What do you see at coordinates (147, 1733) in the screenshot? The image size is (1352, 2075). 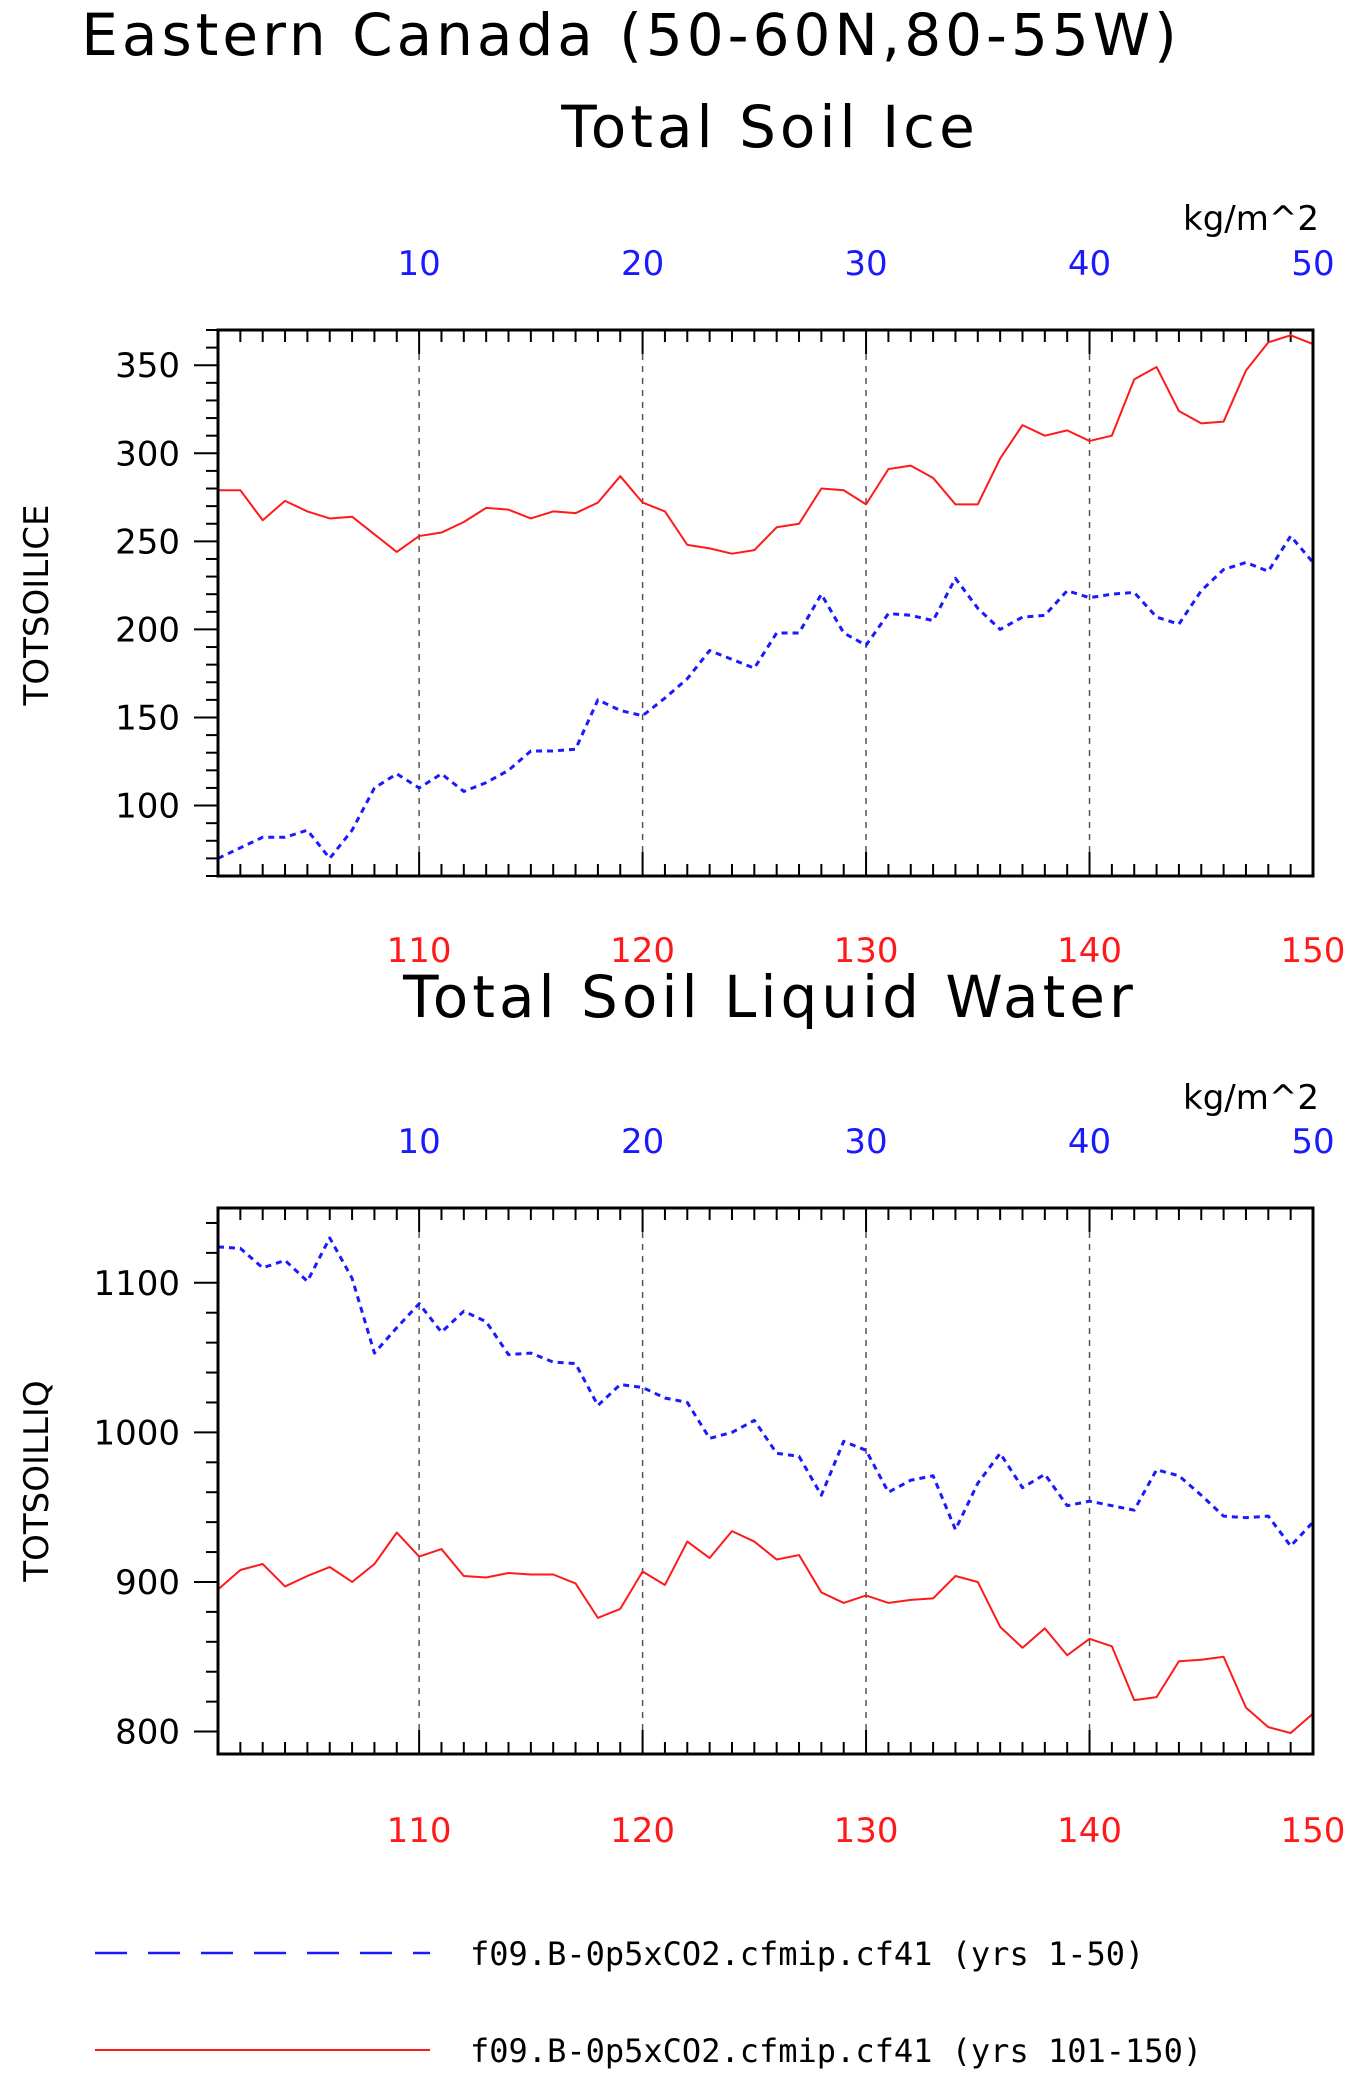 I see `y-tick-label: 800` at bounding box center [147, 1733].